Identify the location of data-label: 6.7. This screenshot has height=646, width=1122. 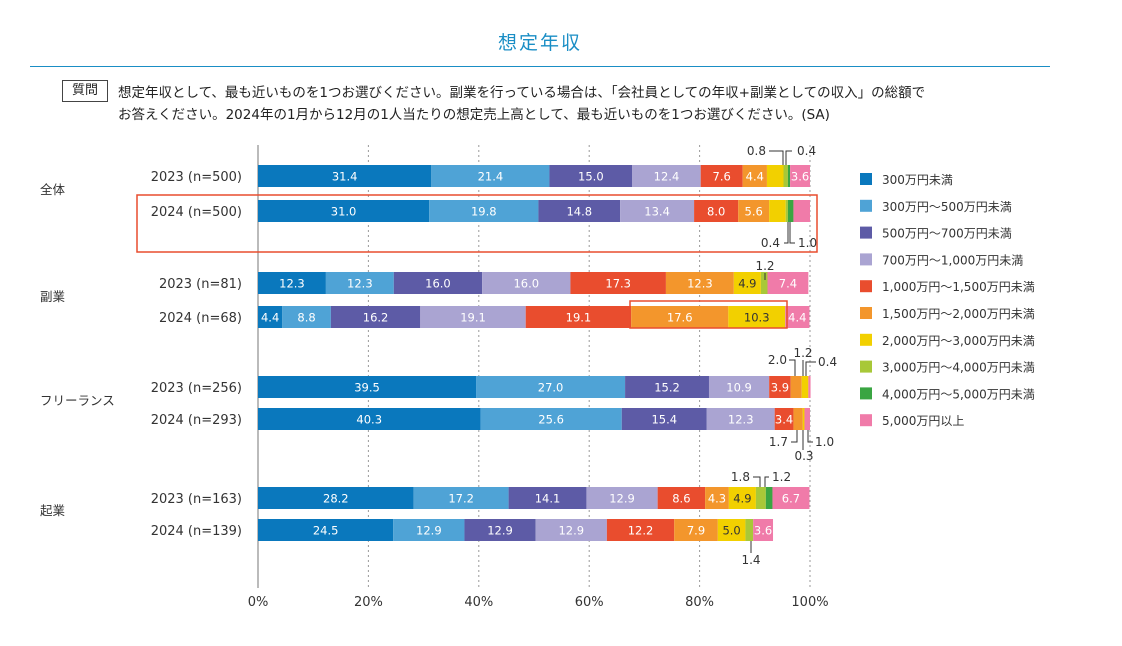
(791, 499).